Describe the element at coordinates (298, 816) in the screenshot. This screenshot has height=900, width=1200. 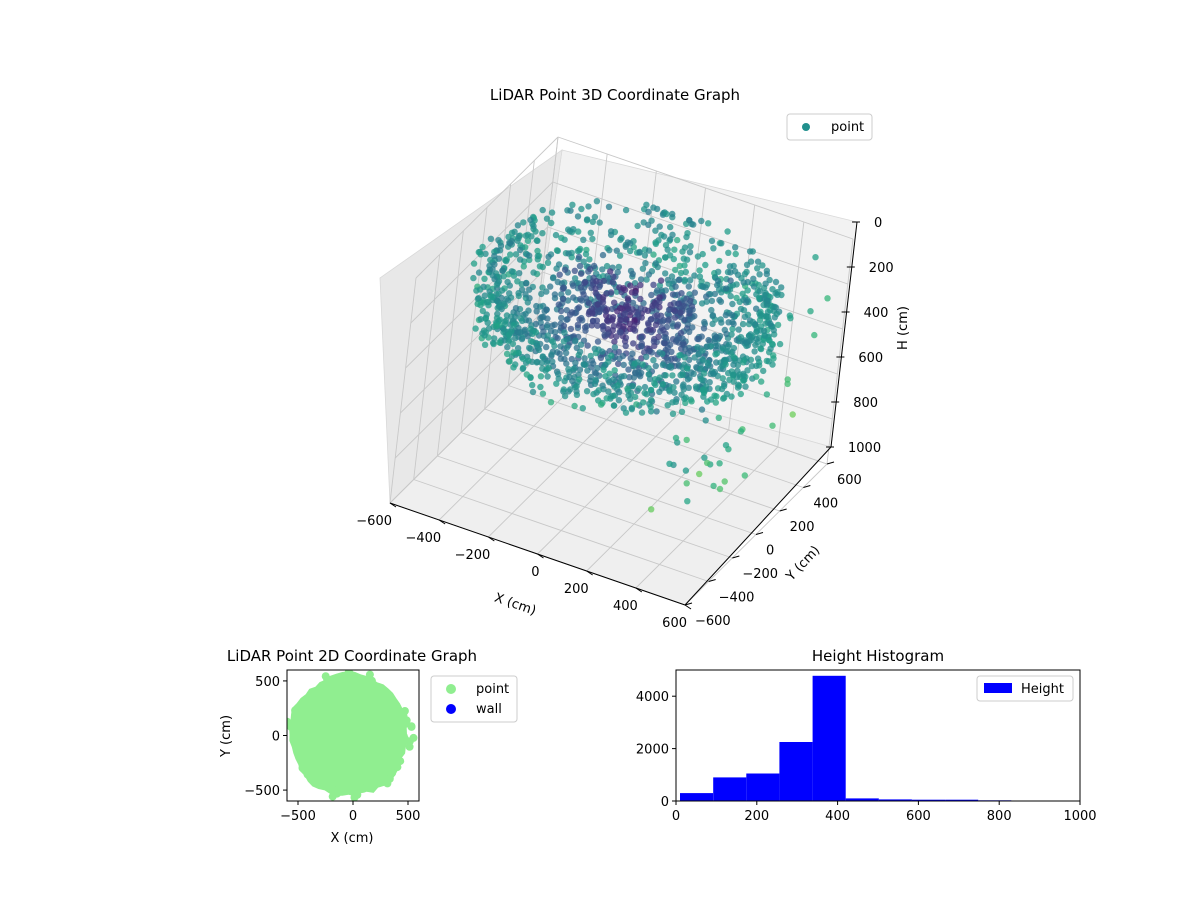
I see `x-tick-label: −500` at that location.